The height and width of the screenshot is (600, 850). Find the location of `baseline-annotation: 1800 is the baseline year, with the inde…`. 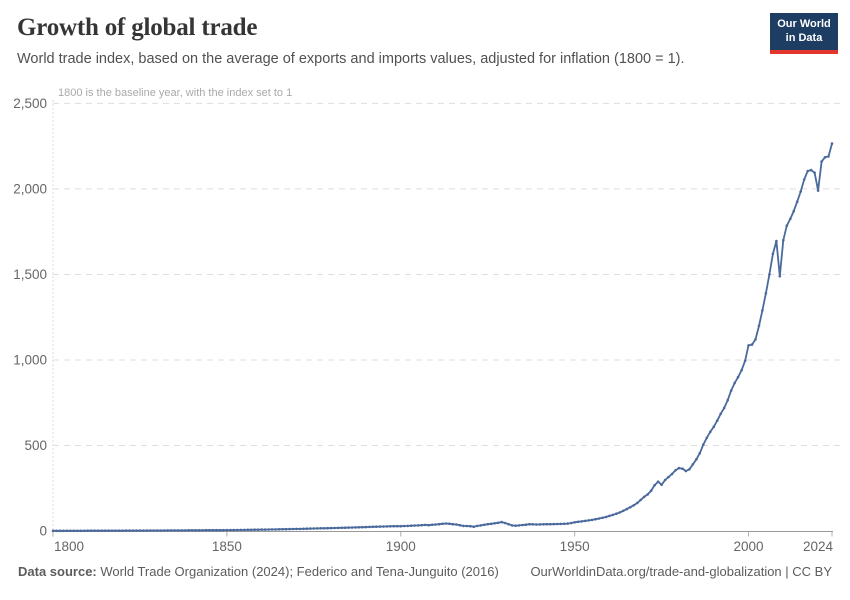

baseline-annotation: 1800 is the baseline year, with the inde… is located at coordinates (175, 93).